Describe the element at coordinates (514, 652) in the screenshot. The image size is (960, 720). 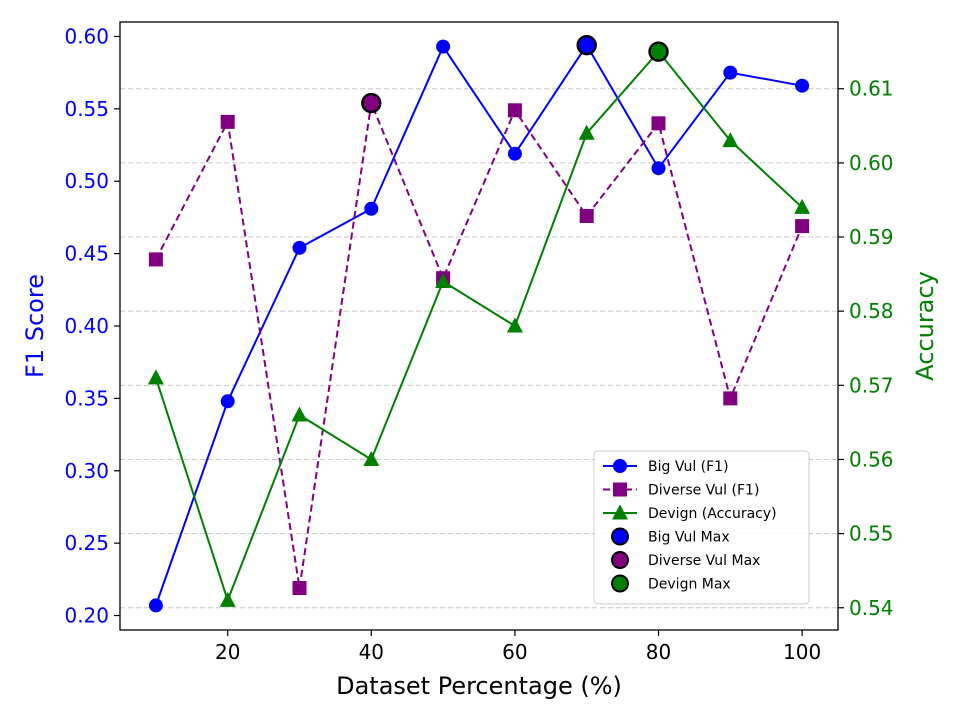
I see `x-tick-label: 60` at that location.